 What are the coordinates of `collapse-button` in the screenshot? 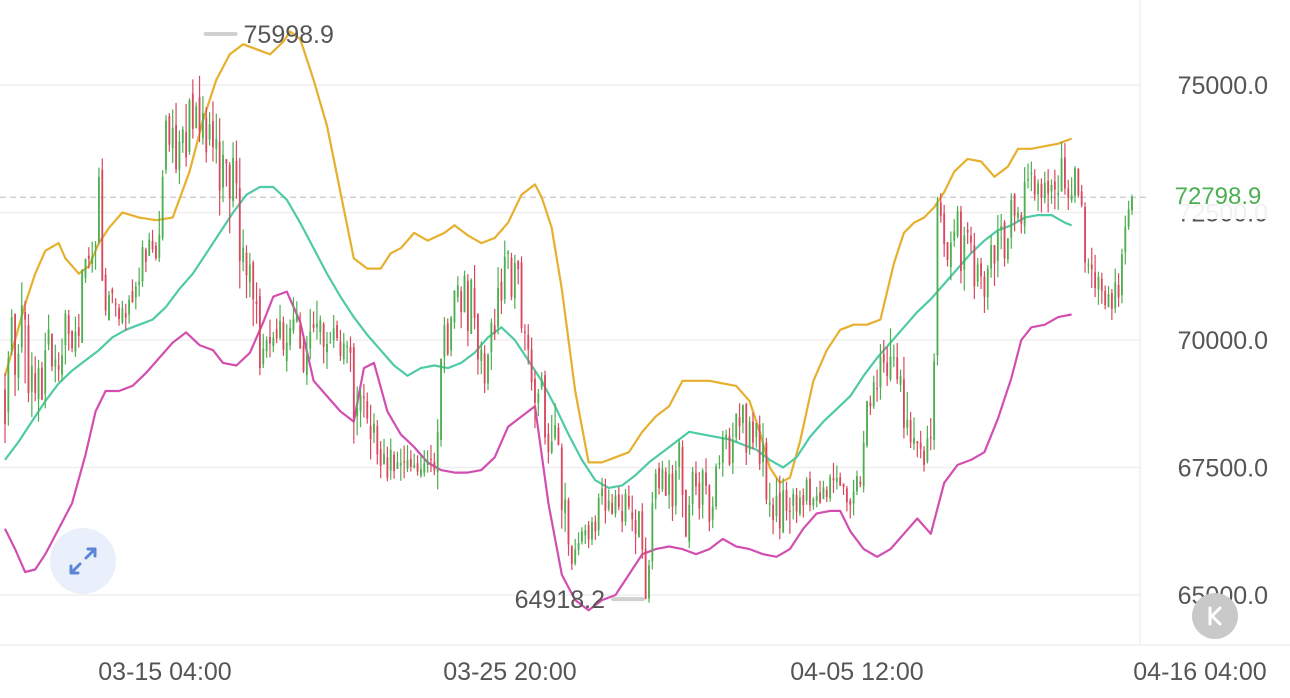 It's located at (1215, 616).